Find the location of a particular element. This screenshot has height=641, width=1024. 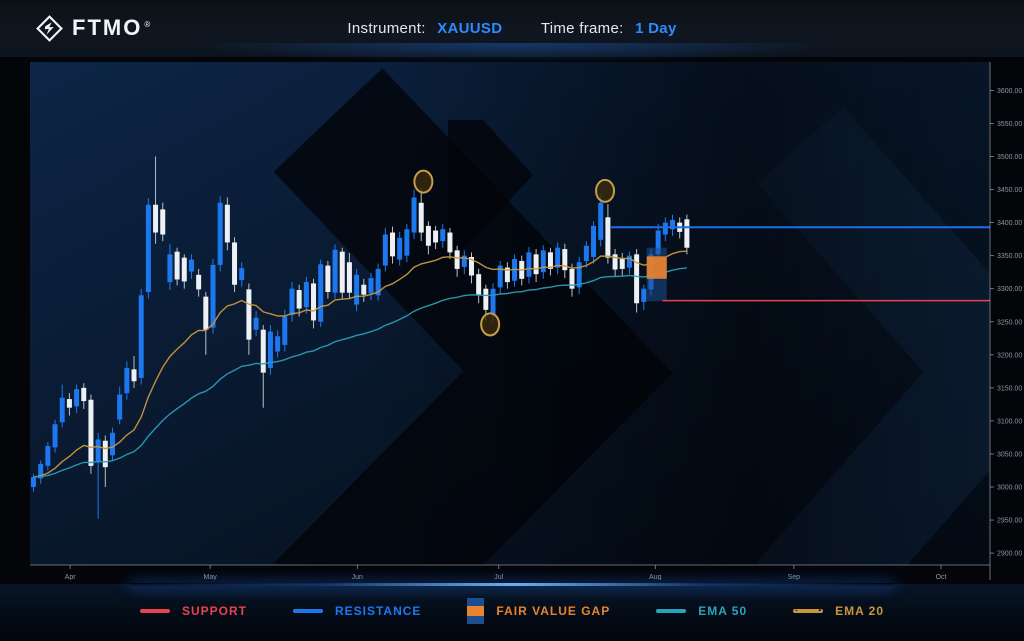

svg-text: 3200.00 is located at coordinates (1009, 355).